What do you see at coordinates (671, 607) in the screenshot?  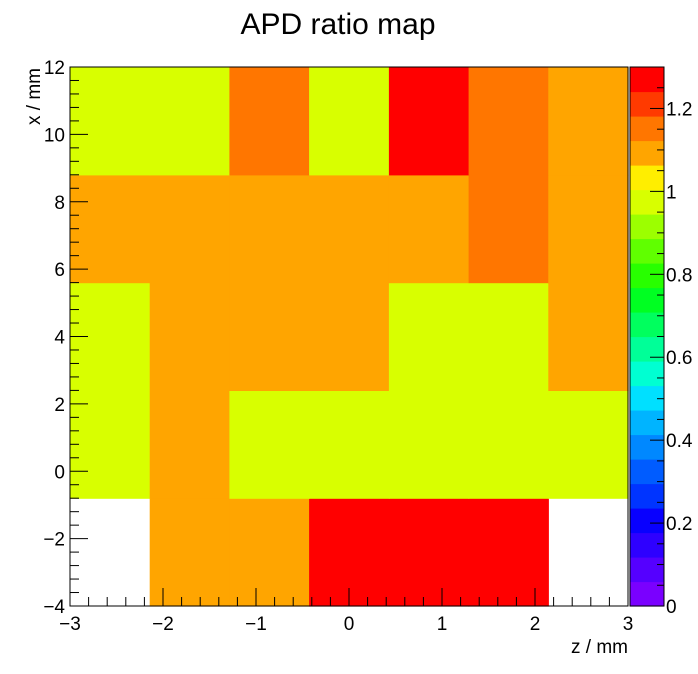 I see `colorbar-tick-label: 0` at bounding box center [671, 607].